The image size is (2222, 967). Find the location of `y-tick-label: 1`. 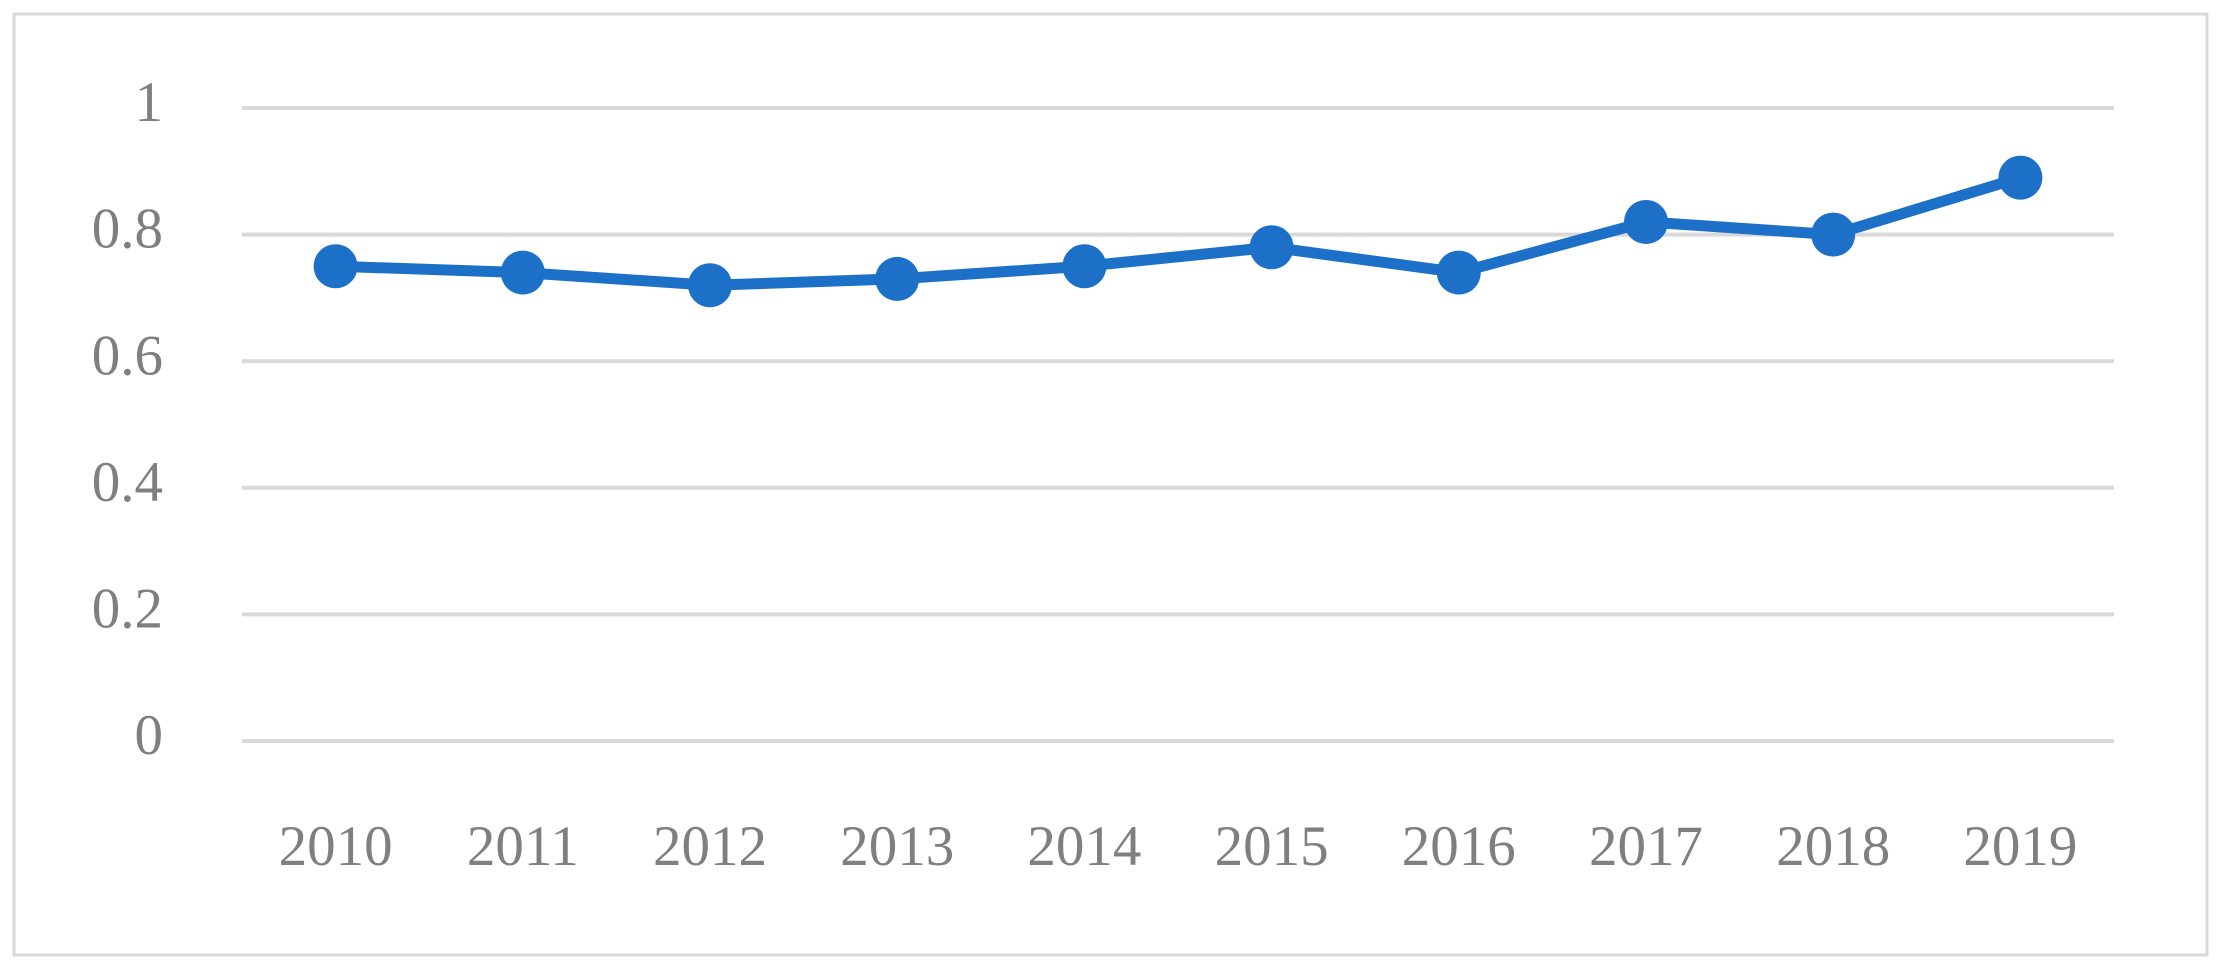

y-tick-label: 1 is located at coordinates (149, 102).